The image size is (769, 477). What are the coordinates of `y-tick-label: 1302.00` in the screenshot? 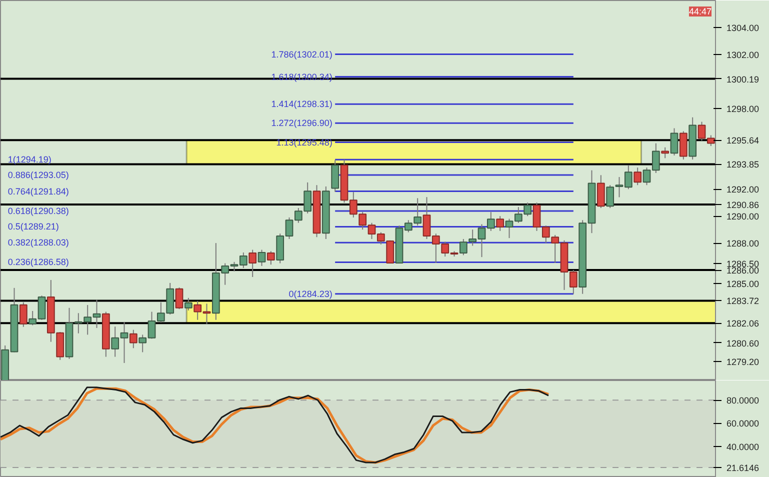 It's located at (743, 55).